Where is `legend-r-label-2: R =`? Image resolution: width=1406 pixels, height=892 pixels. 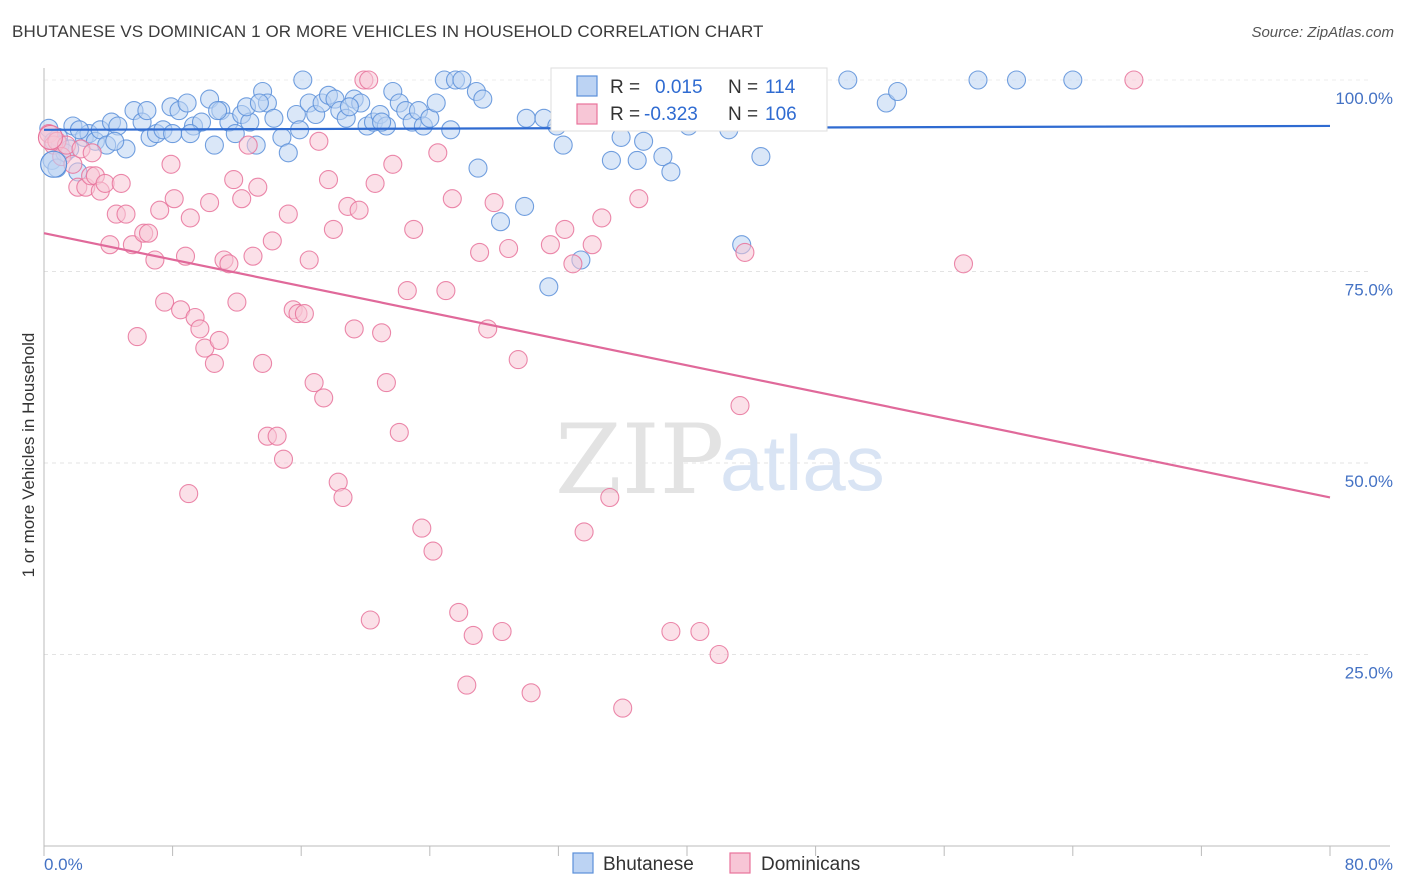 legend-r-label-2: R = is located at coordinates (625, 114).